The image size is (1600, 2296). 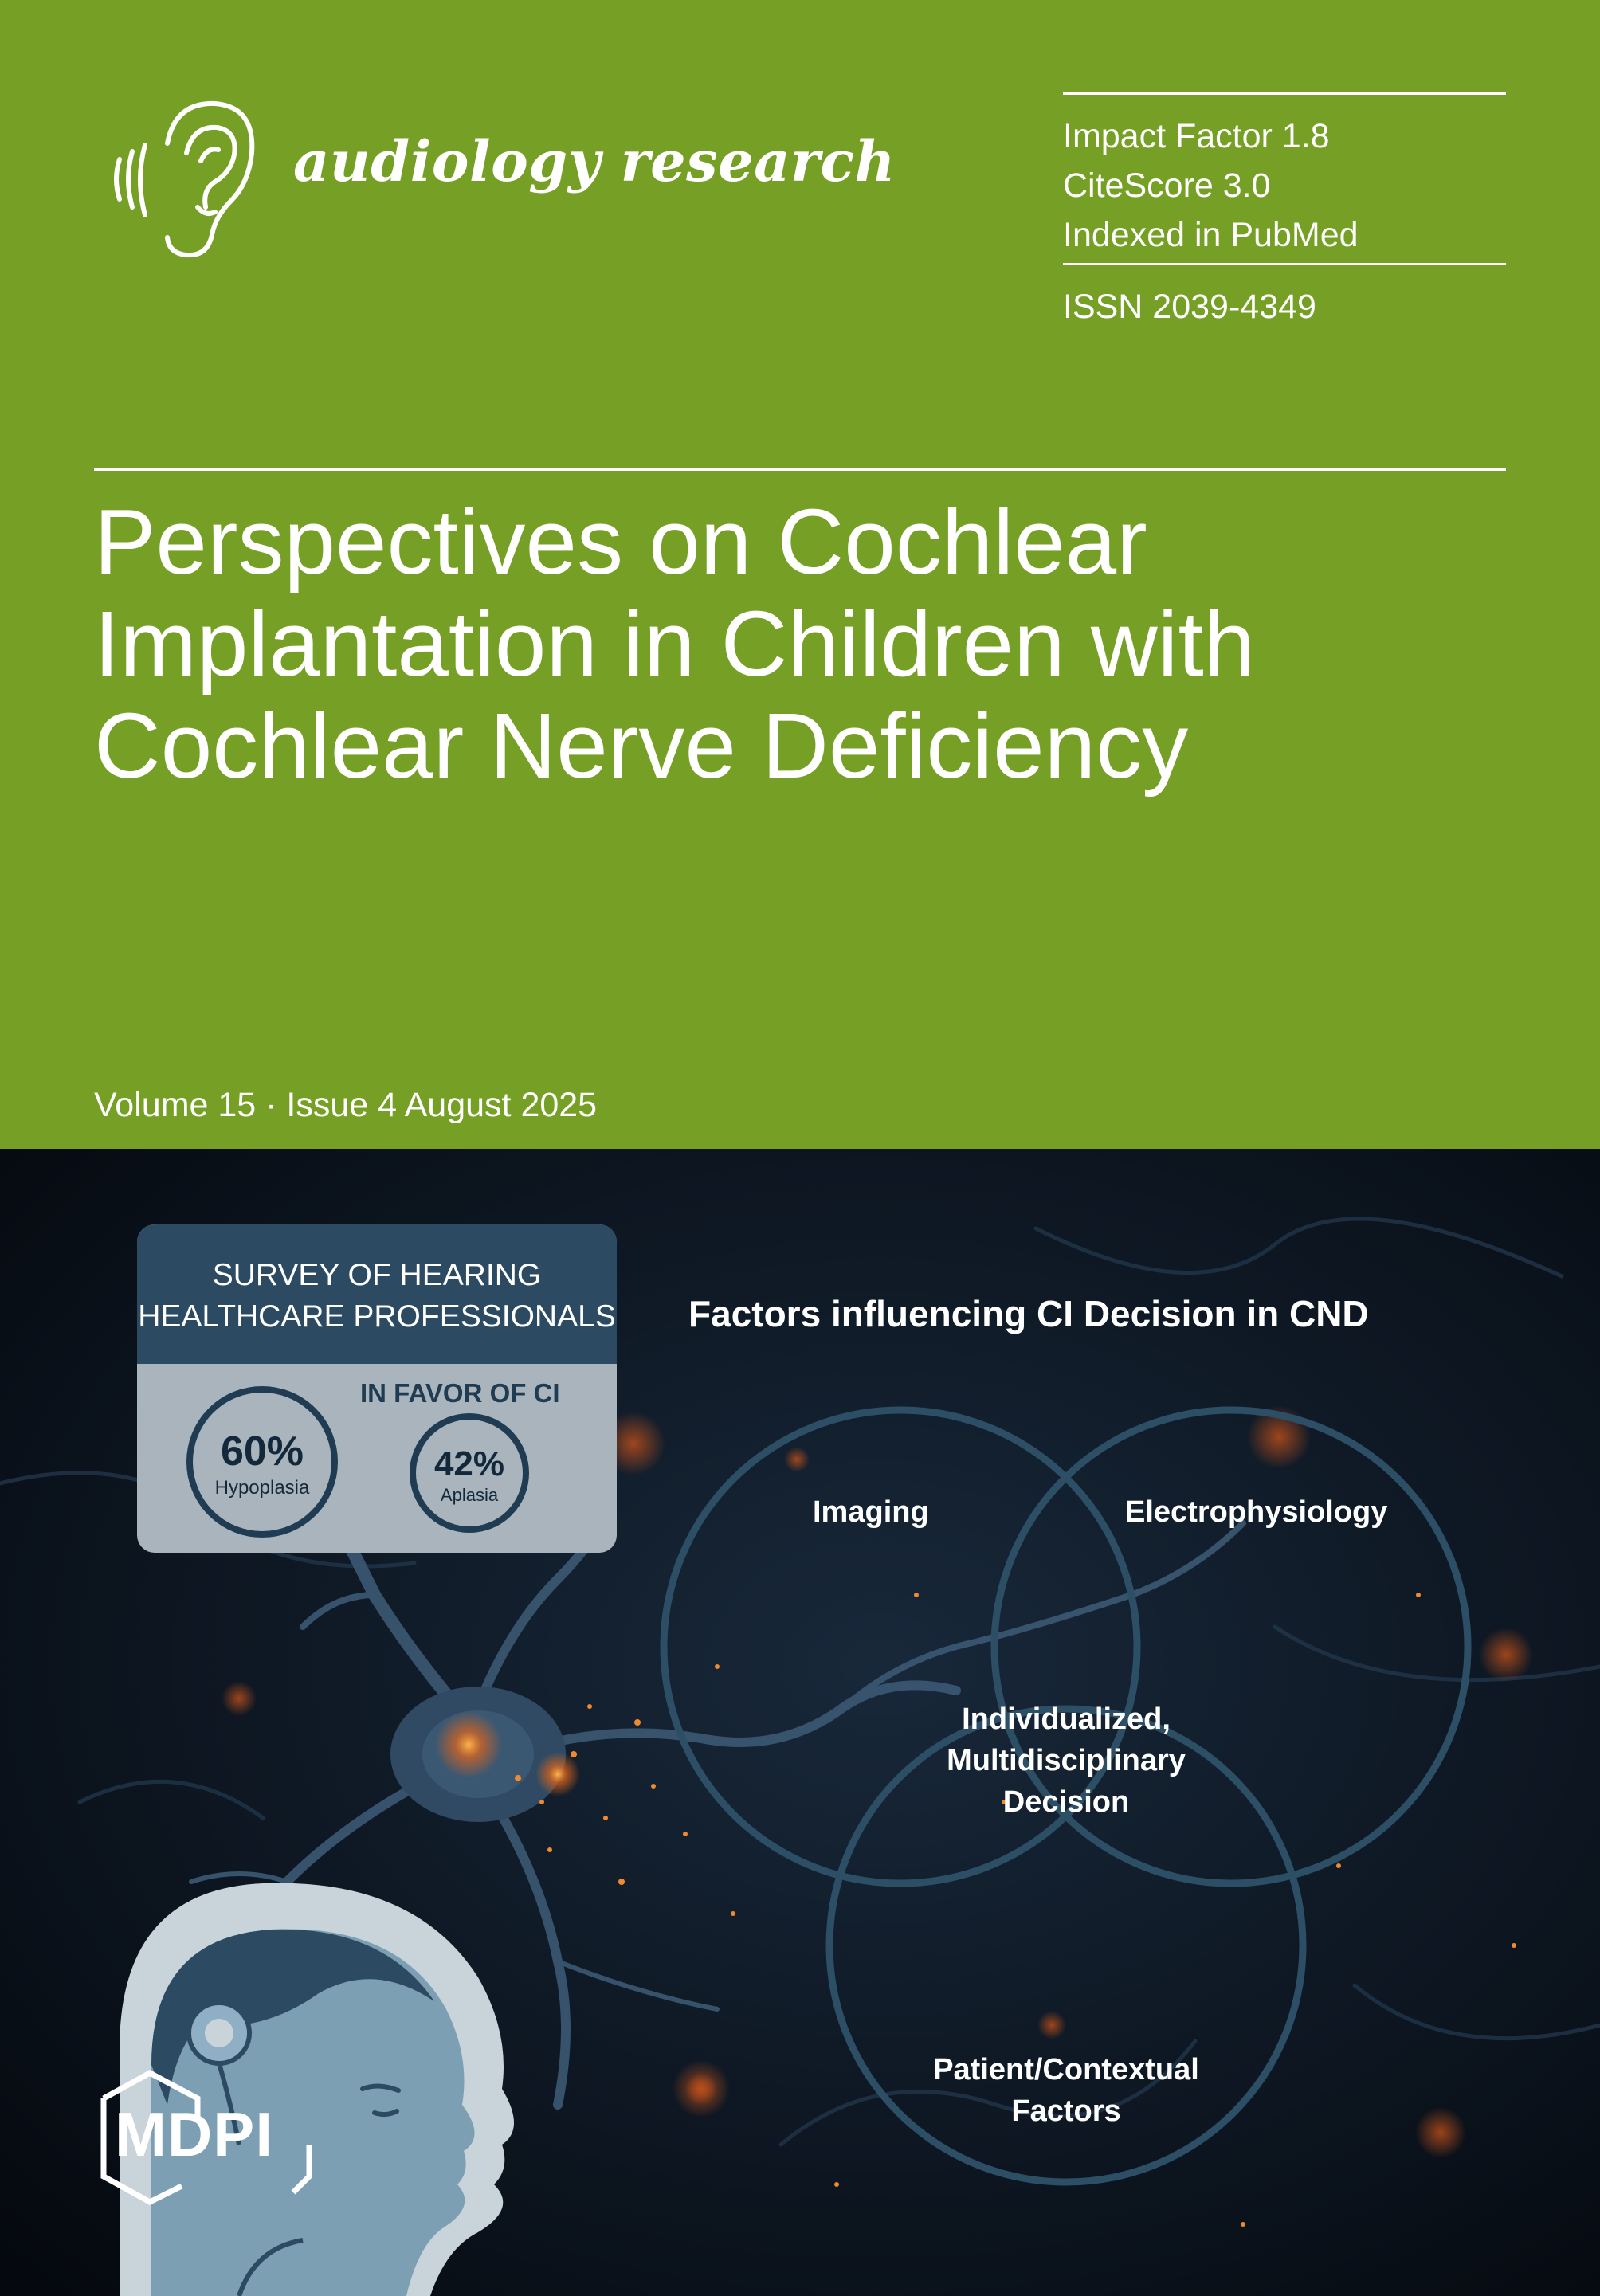 I want to click on title-rule, so click(x=800, y=470).